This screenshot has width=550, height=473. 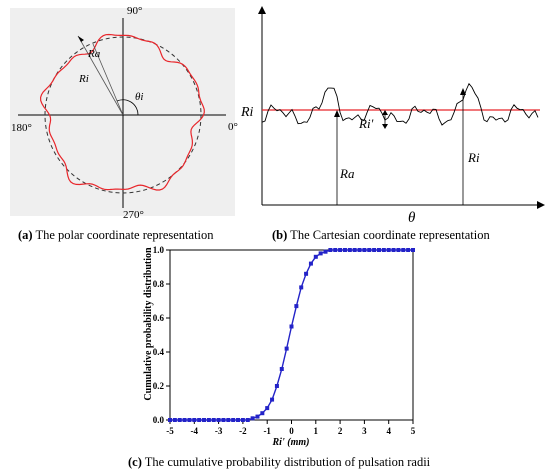 What do you see at coordinates (243, 431) in the screenshot?
I see `x-tick-label: -2` at bounding box center [243, 431].